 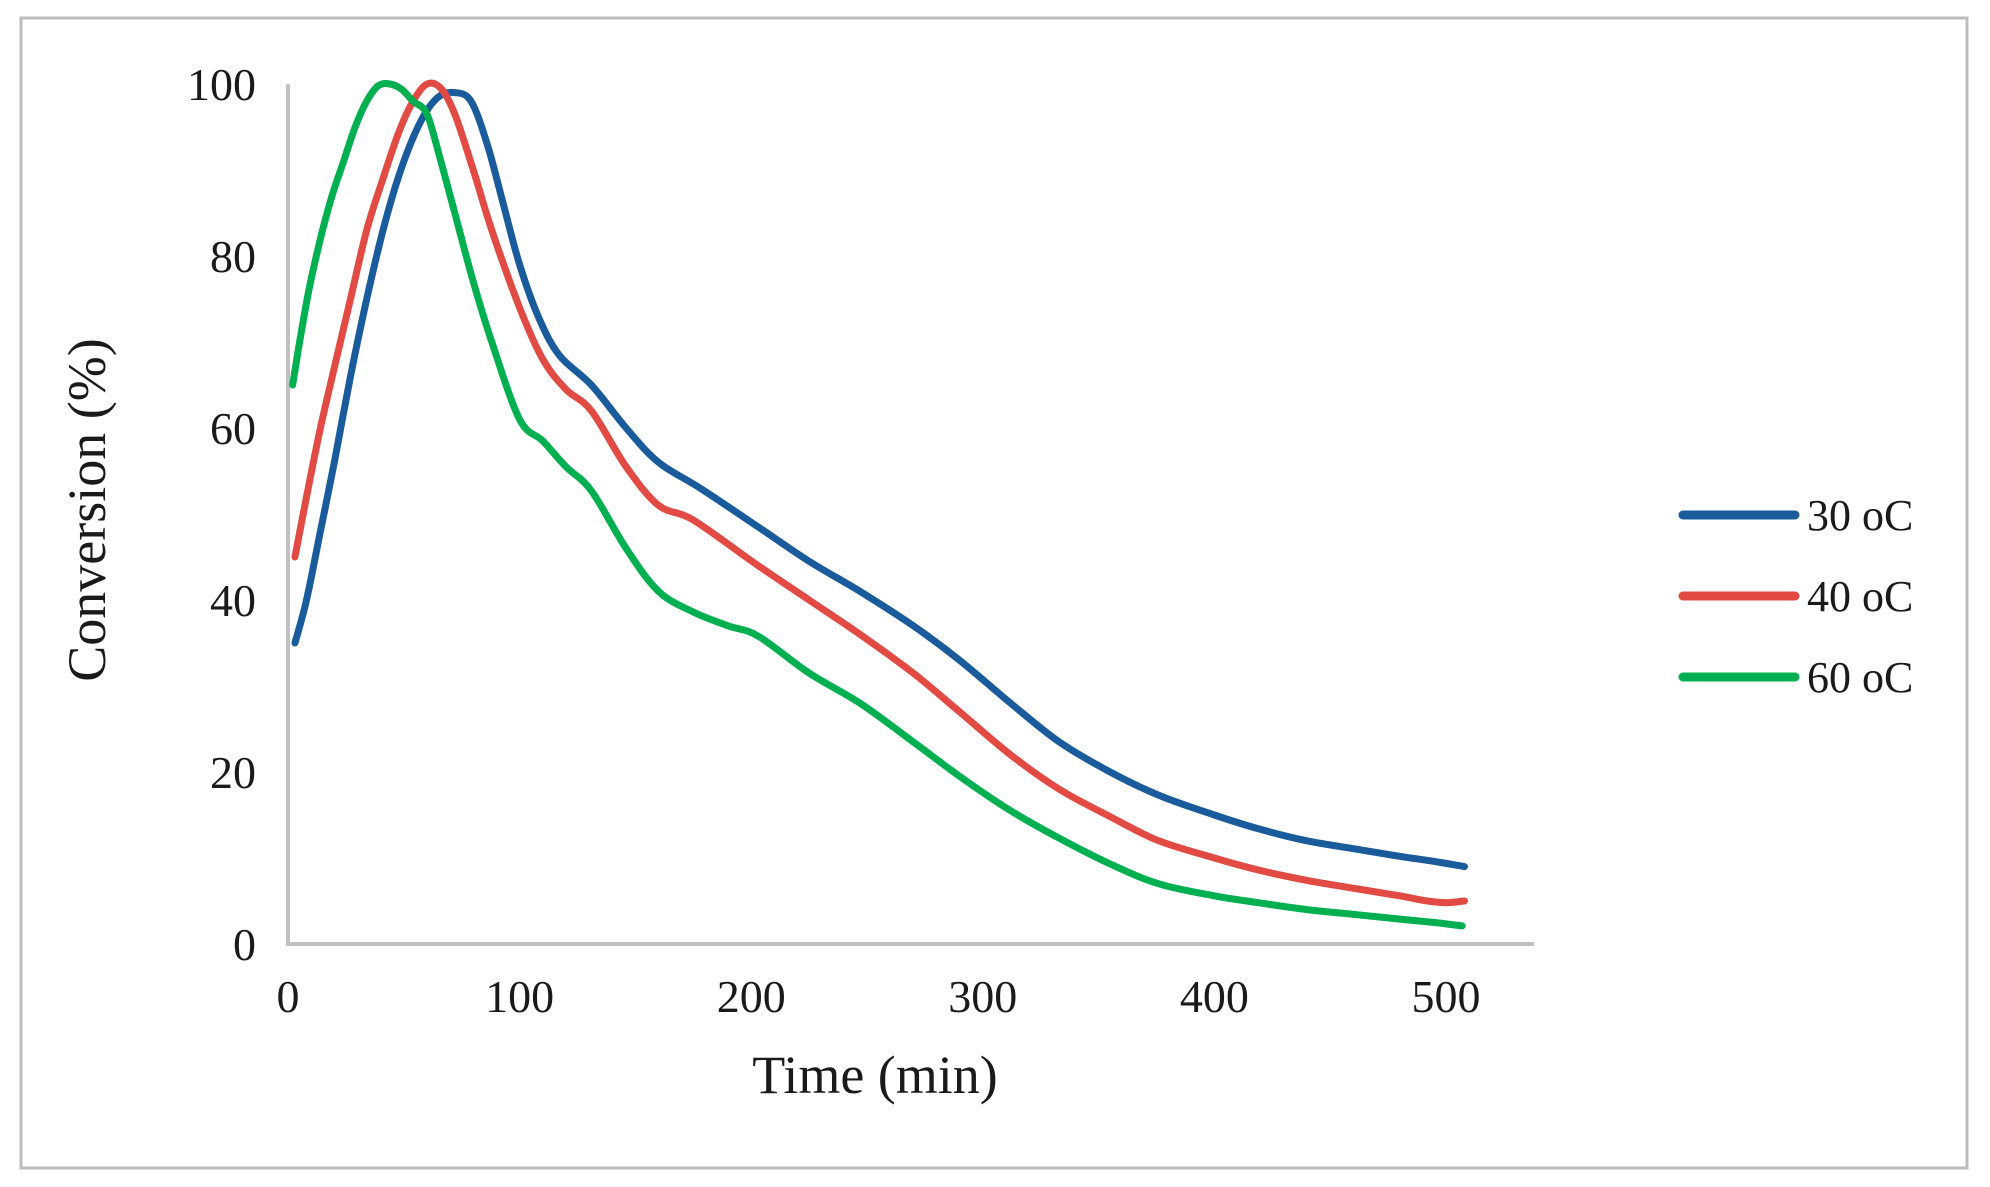 I want to click on x-tick-label-100: 100, so click(x=519, y=996).